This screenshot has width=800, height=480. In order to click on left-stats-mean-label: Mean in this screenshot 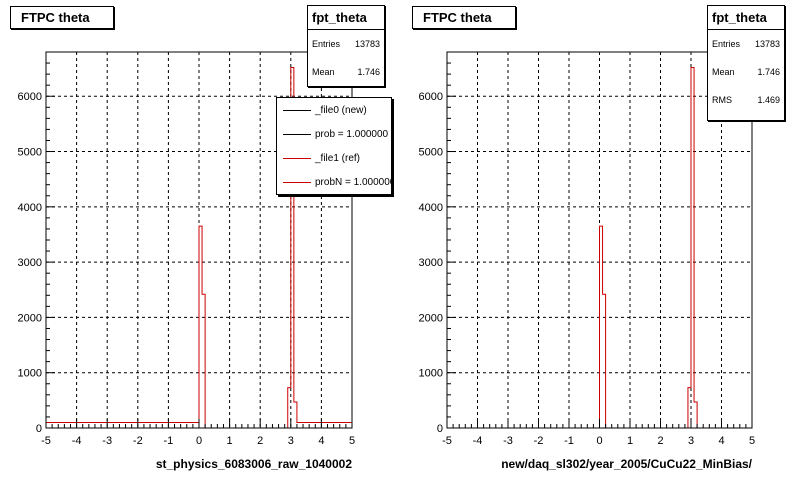, I will do `click(323, 72)`.